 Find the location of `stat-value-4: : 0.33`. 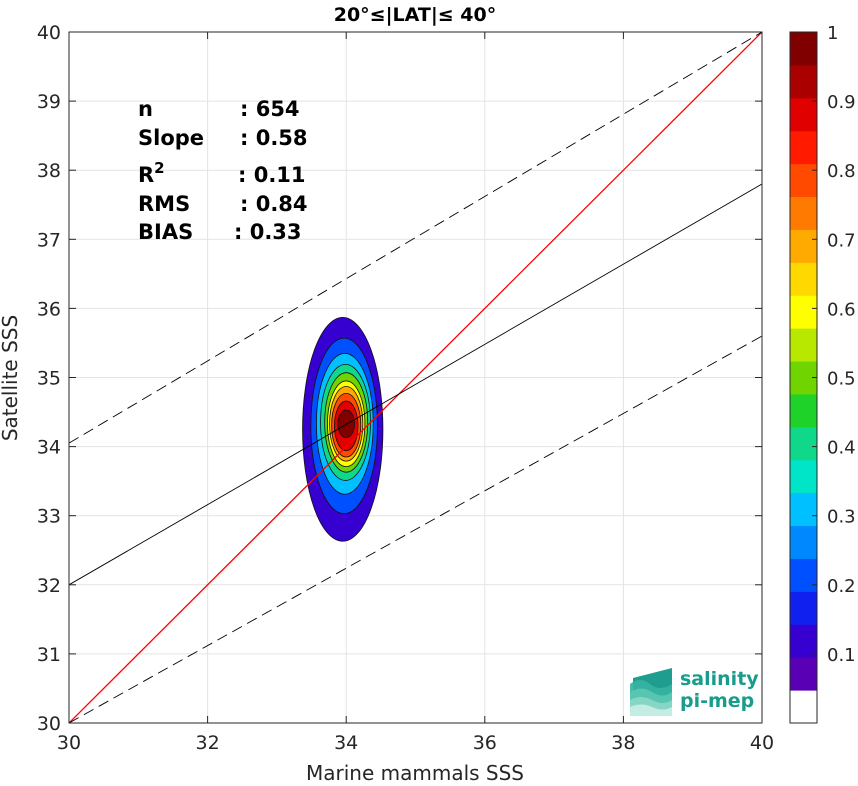

stat-value-4: : 0.33 is located at coordinates (268, 232).